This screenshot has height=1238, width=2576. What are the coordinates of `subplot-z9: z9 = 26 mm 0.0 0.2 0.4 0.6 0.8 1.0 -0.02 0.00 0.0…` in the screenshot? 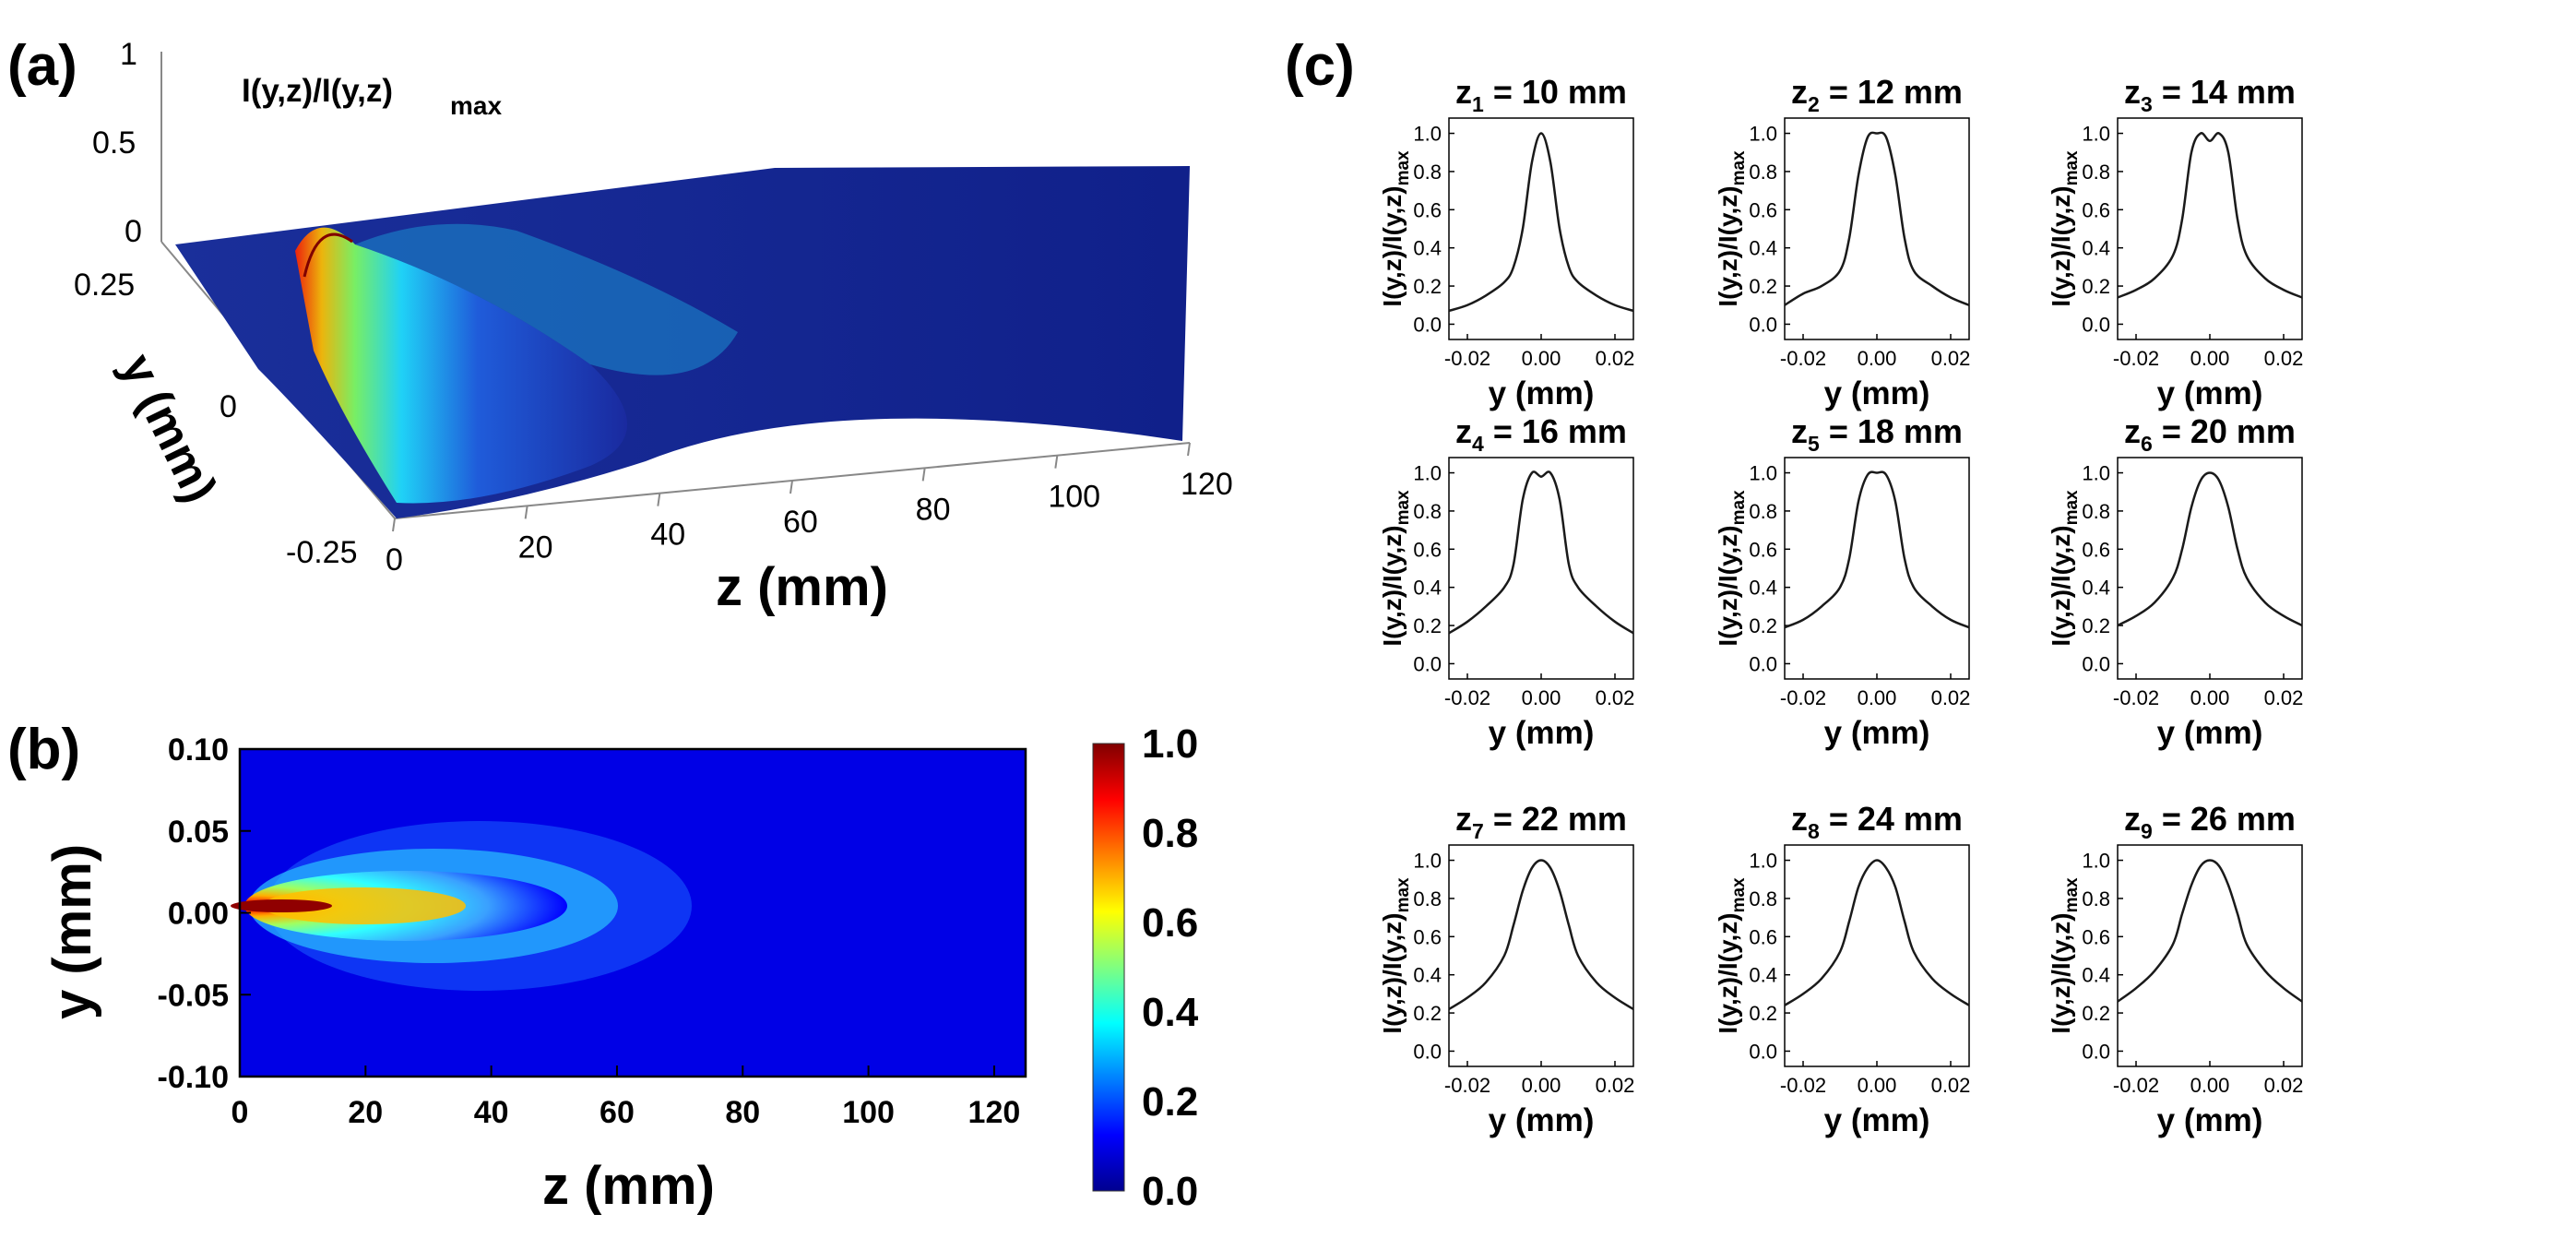 It's located at (2175, 969).